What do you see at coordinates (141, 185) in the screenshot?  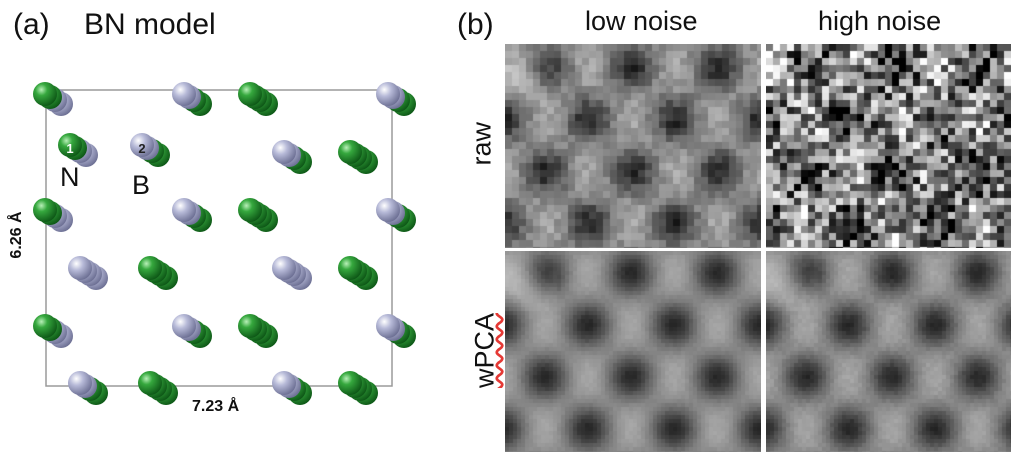 I see `atom-label-b: B` at bounding box center [141, 185].